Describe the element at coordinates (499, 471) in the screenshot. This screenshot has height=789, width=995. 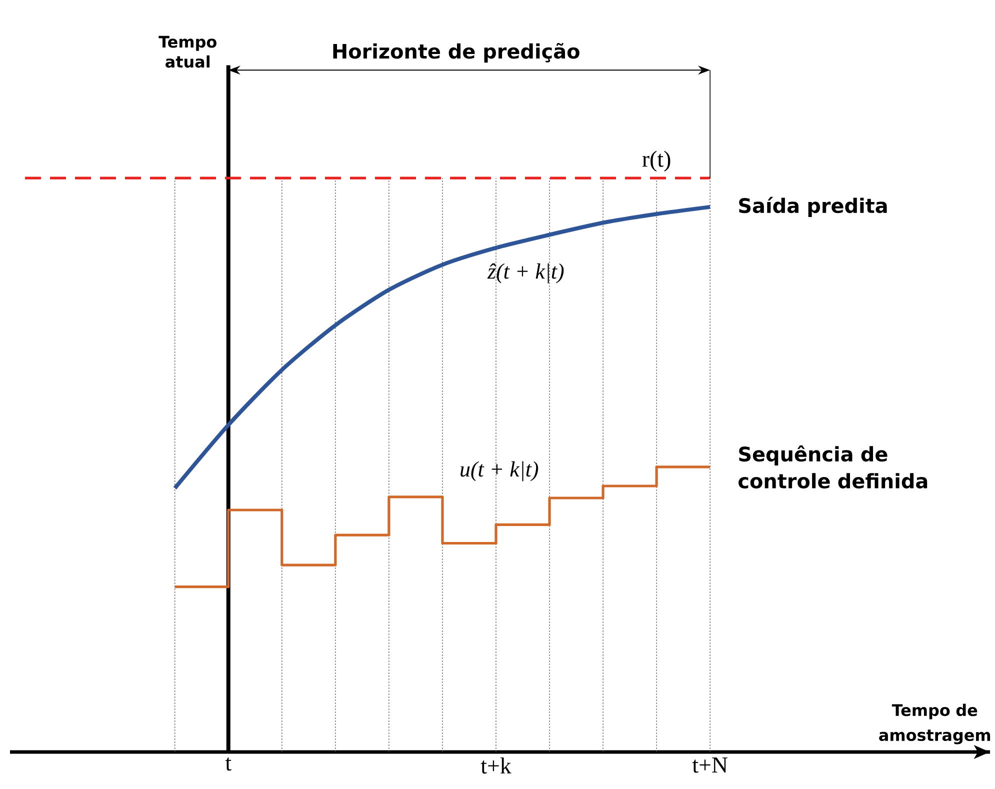
I see `annotation: u(t + k|t)` at that location.